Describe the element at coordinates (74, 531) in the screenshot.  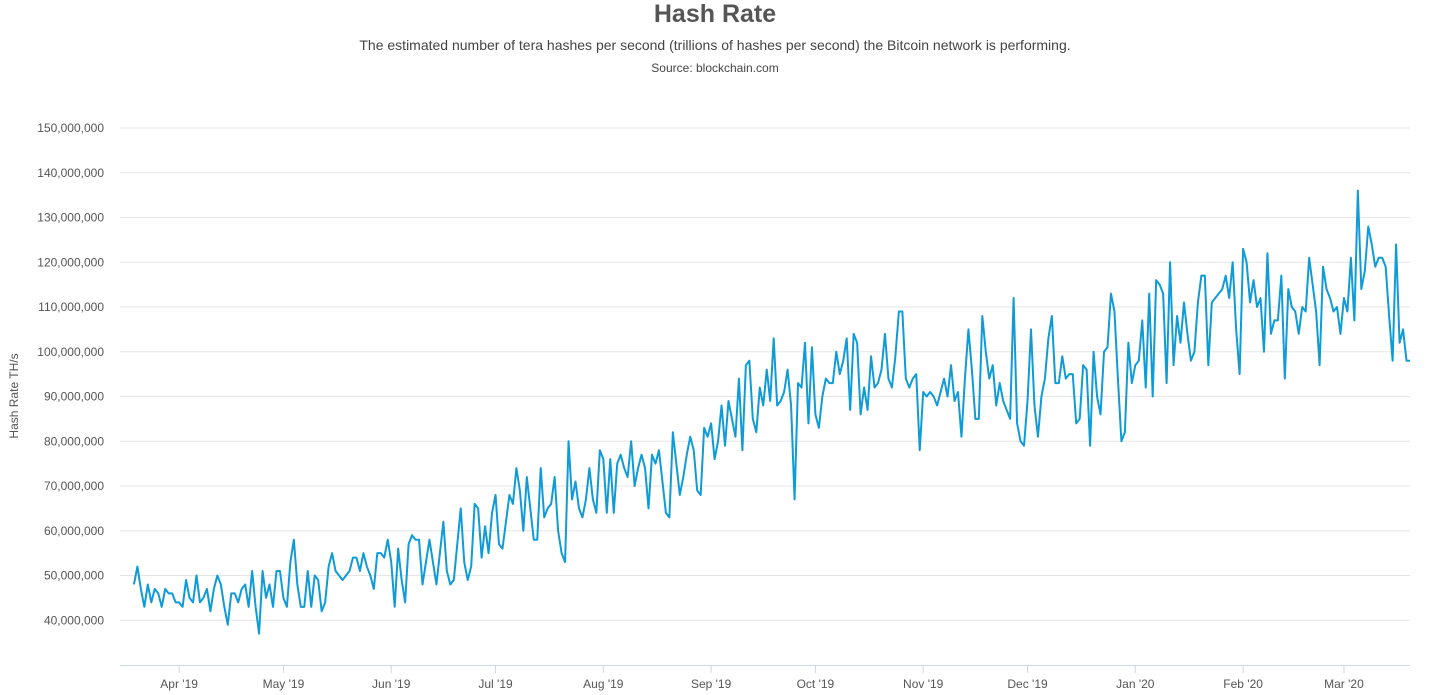
I see `y-tick-label: 60,000,000` at that location.